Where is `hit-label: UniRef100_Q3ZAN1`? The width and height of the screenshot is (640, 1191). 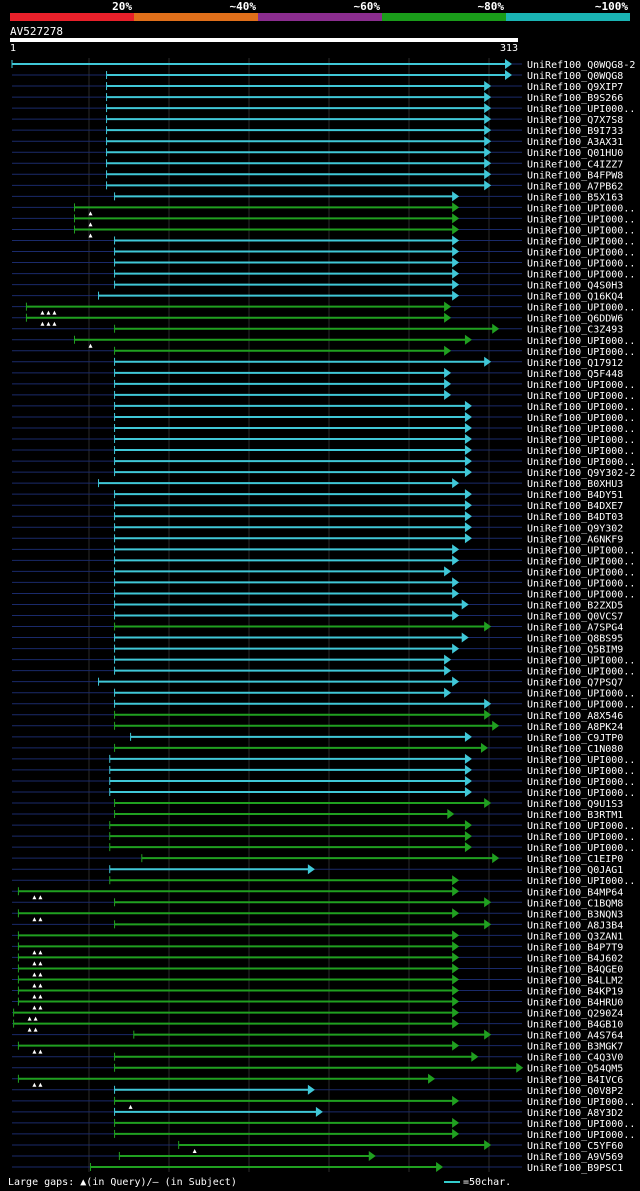
hit-label: UniRef100_Q3ZAN1 is located at coordinates (575, 936).